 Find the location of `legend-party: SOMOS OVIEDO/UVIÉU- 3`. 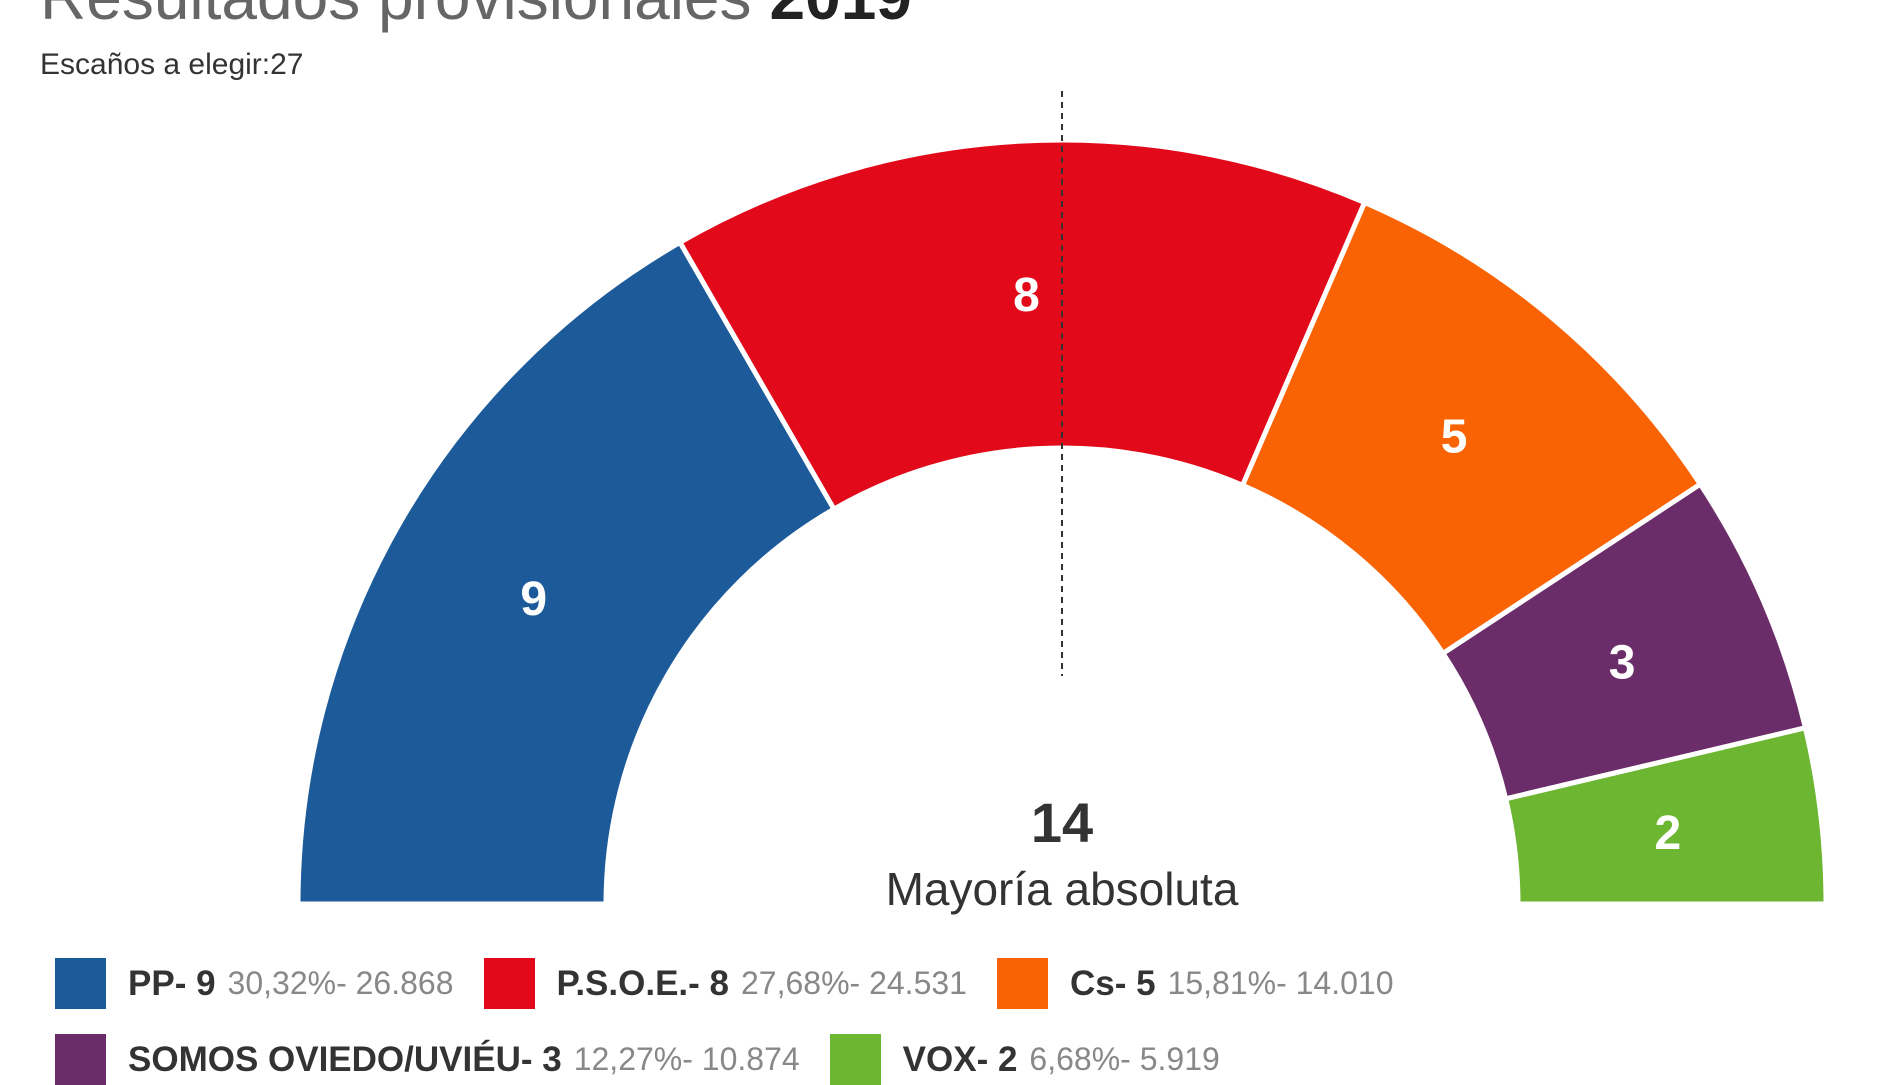

legend-party: SOMOS OVIEDO/UVIÉU- 3 is located at coordinates (345, 1059).